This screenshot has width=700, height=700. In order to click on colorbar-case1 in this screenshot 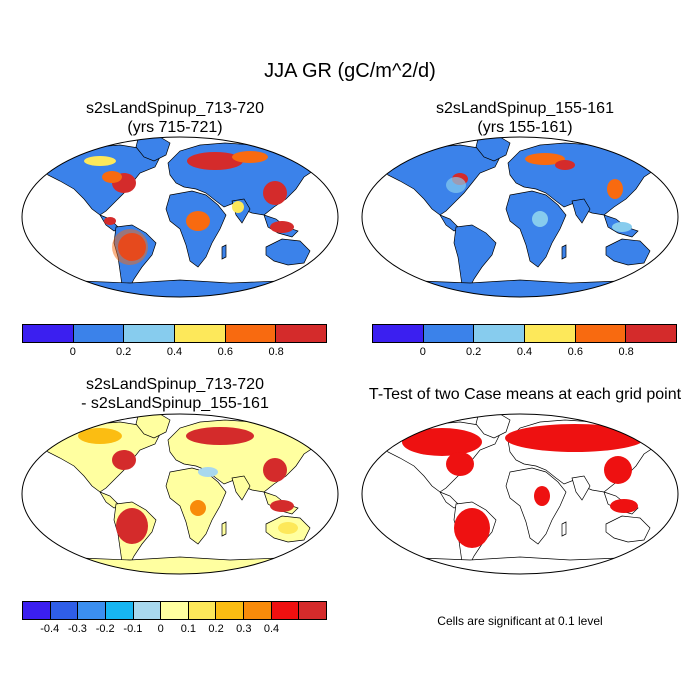, I will do `click(174, 333)`.